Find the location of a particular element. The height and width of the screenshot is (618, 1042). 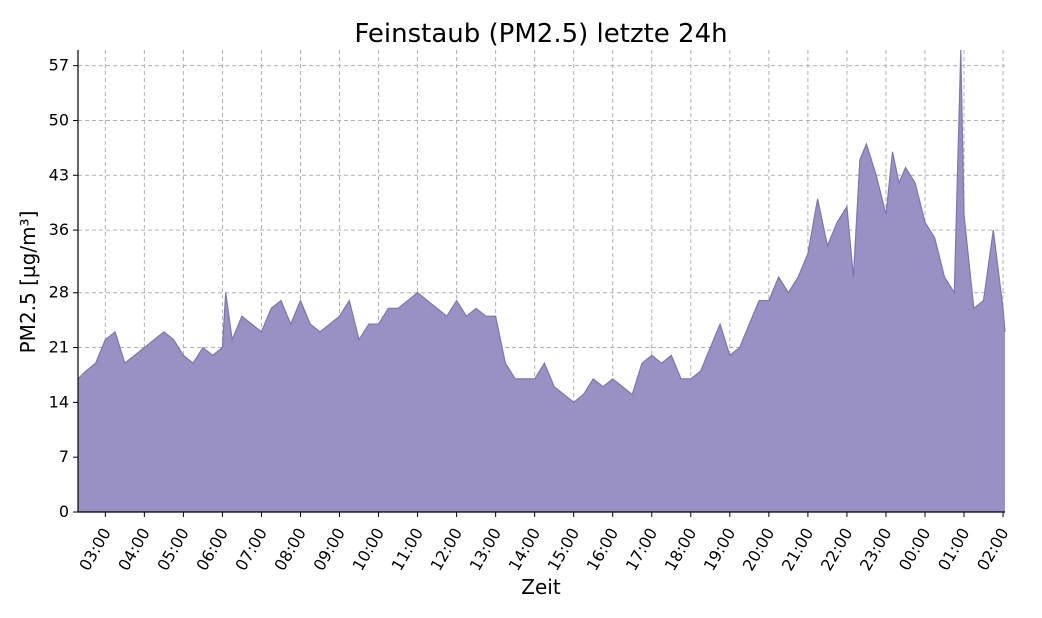

x-tick-label: 09:00 is located at coordinates (329, 549).